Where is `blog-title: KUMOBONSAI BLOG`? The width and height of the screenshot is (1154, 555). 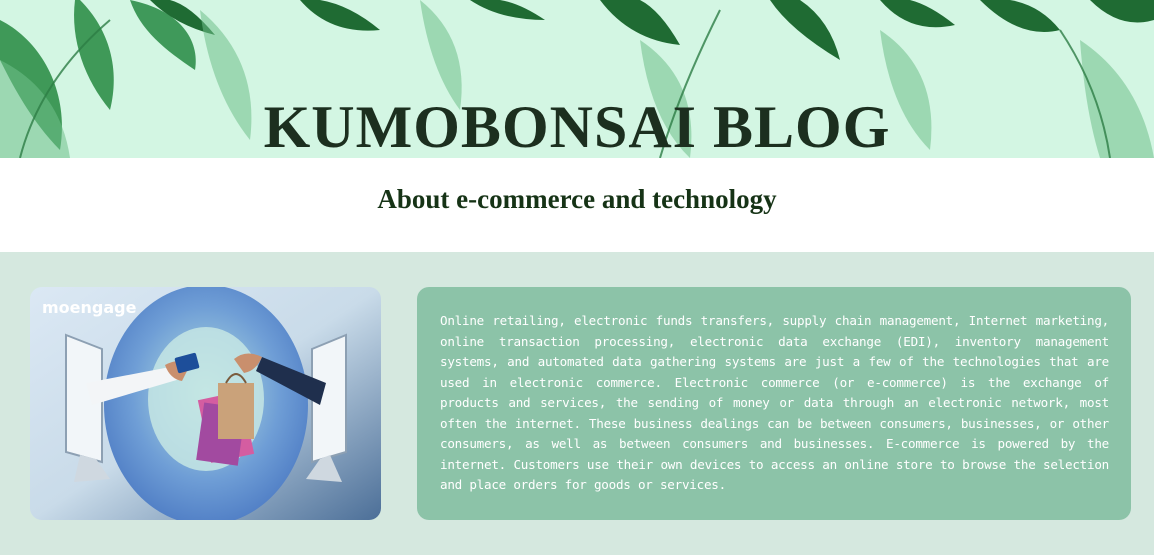 blog-title: KUMOBONSAI BLOG is located at coordinates (577, 126).